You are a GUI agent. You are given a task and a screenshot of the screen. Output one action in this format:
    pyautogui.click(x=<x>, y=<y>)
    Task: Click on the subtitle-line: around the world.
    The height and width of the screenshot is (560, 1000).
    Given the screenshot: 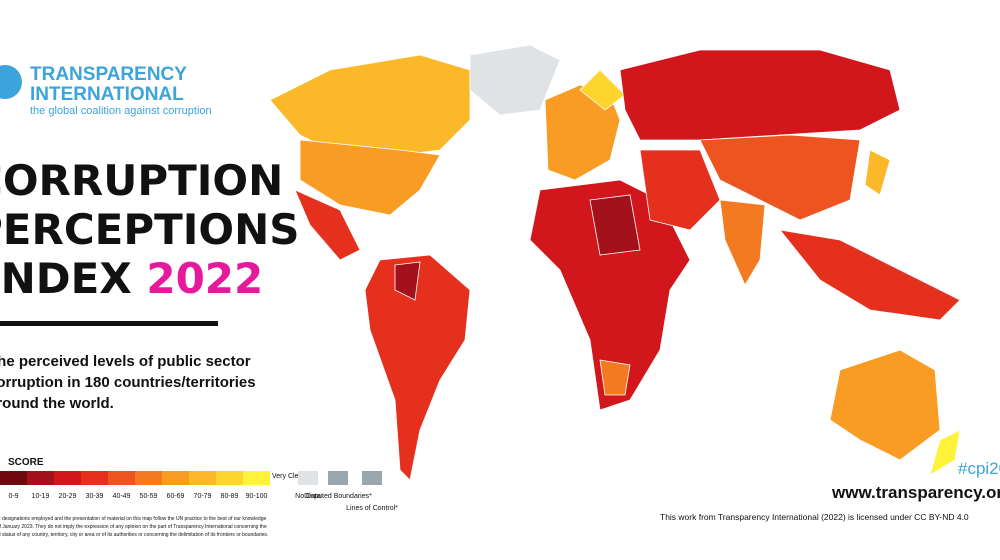 What is the action you would take?
    pyautogui.click(x=57, y=403)
    